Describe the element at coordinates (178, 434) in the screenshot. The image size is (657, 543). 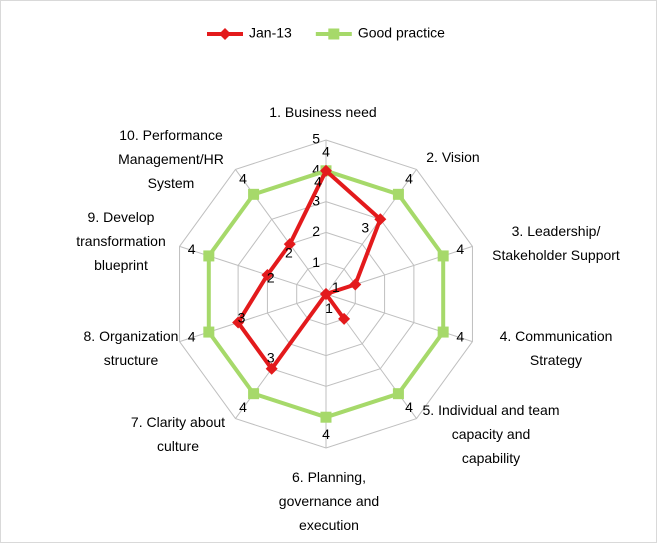
I see `category-label: 7. Clarity about culture` at that location.